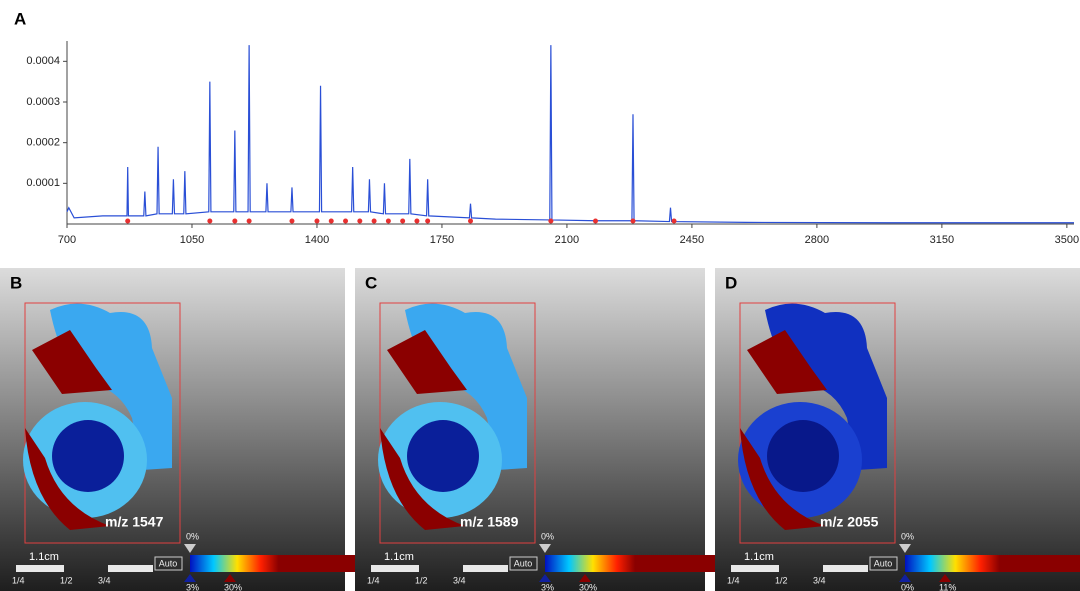  Describe the element at coordinates (192, 240) in the screenshot. I see `x-tick-label: 1050` at that location.